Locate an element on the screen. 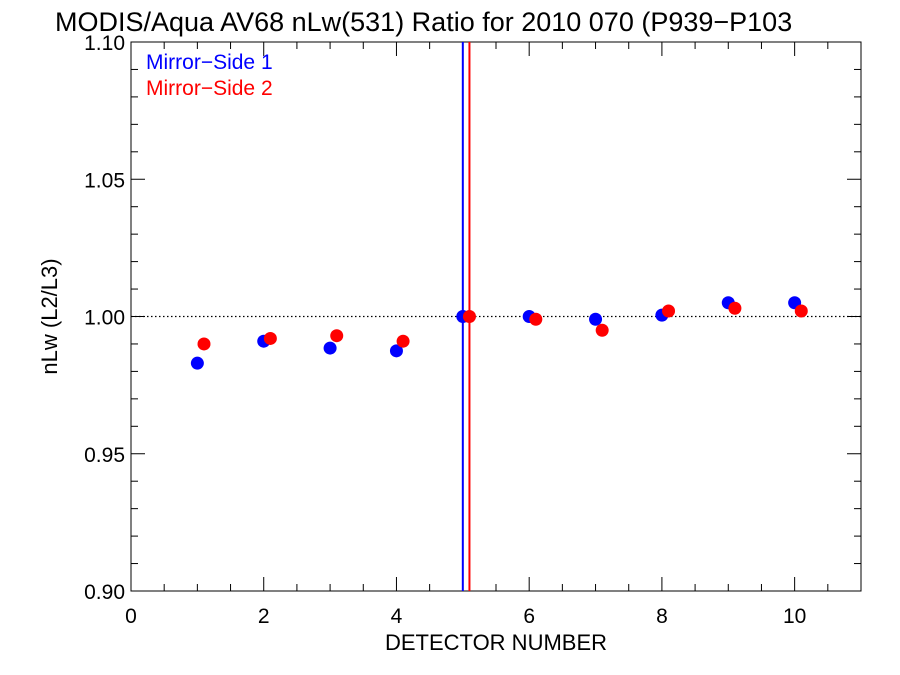 Image resolution: width=900 pixels, height=675 pixels. x-tick-label: 0 is located at coordinates (131, 616).